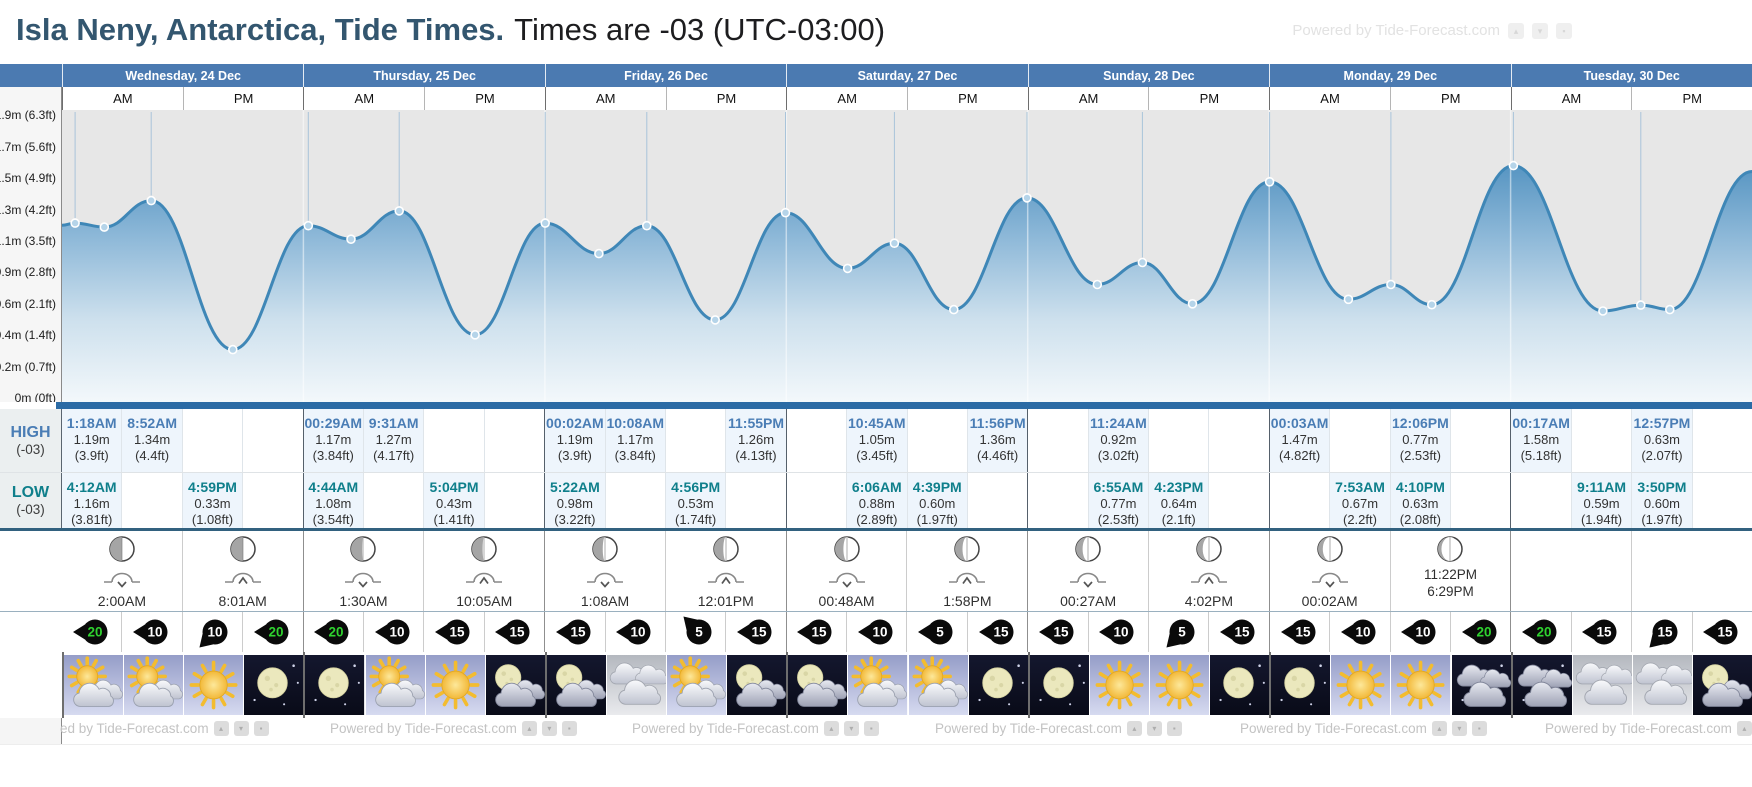  I want to click on tide-height-ft: (2.89ft), so click(877, 519).